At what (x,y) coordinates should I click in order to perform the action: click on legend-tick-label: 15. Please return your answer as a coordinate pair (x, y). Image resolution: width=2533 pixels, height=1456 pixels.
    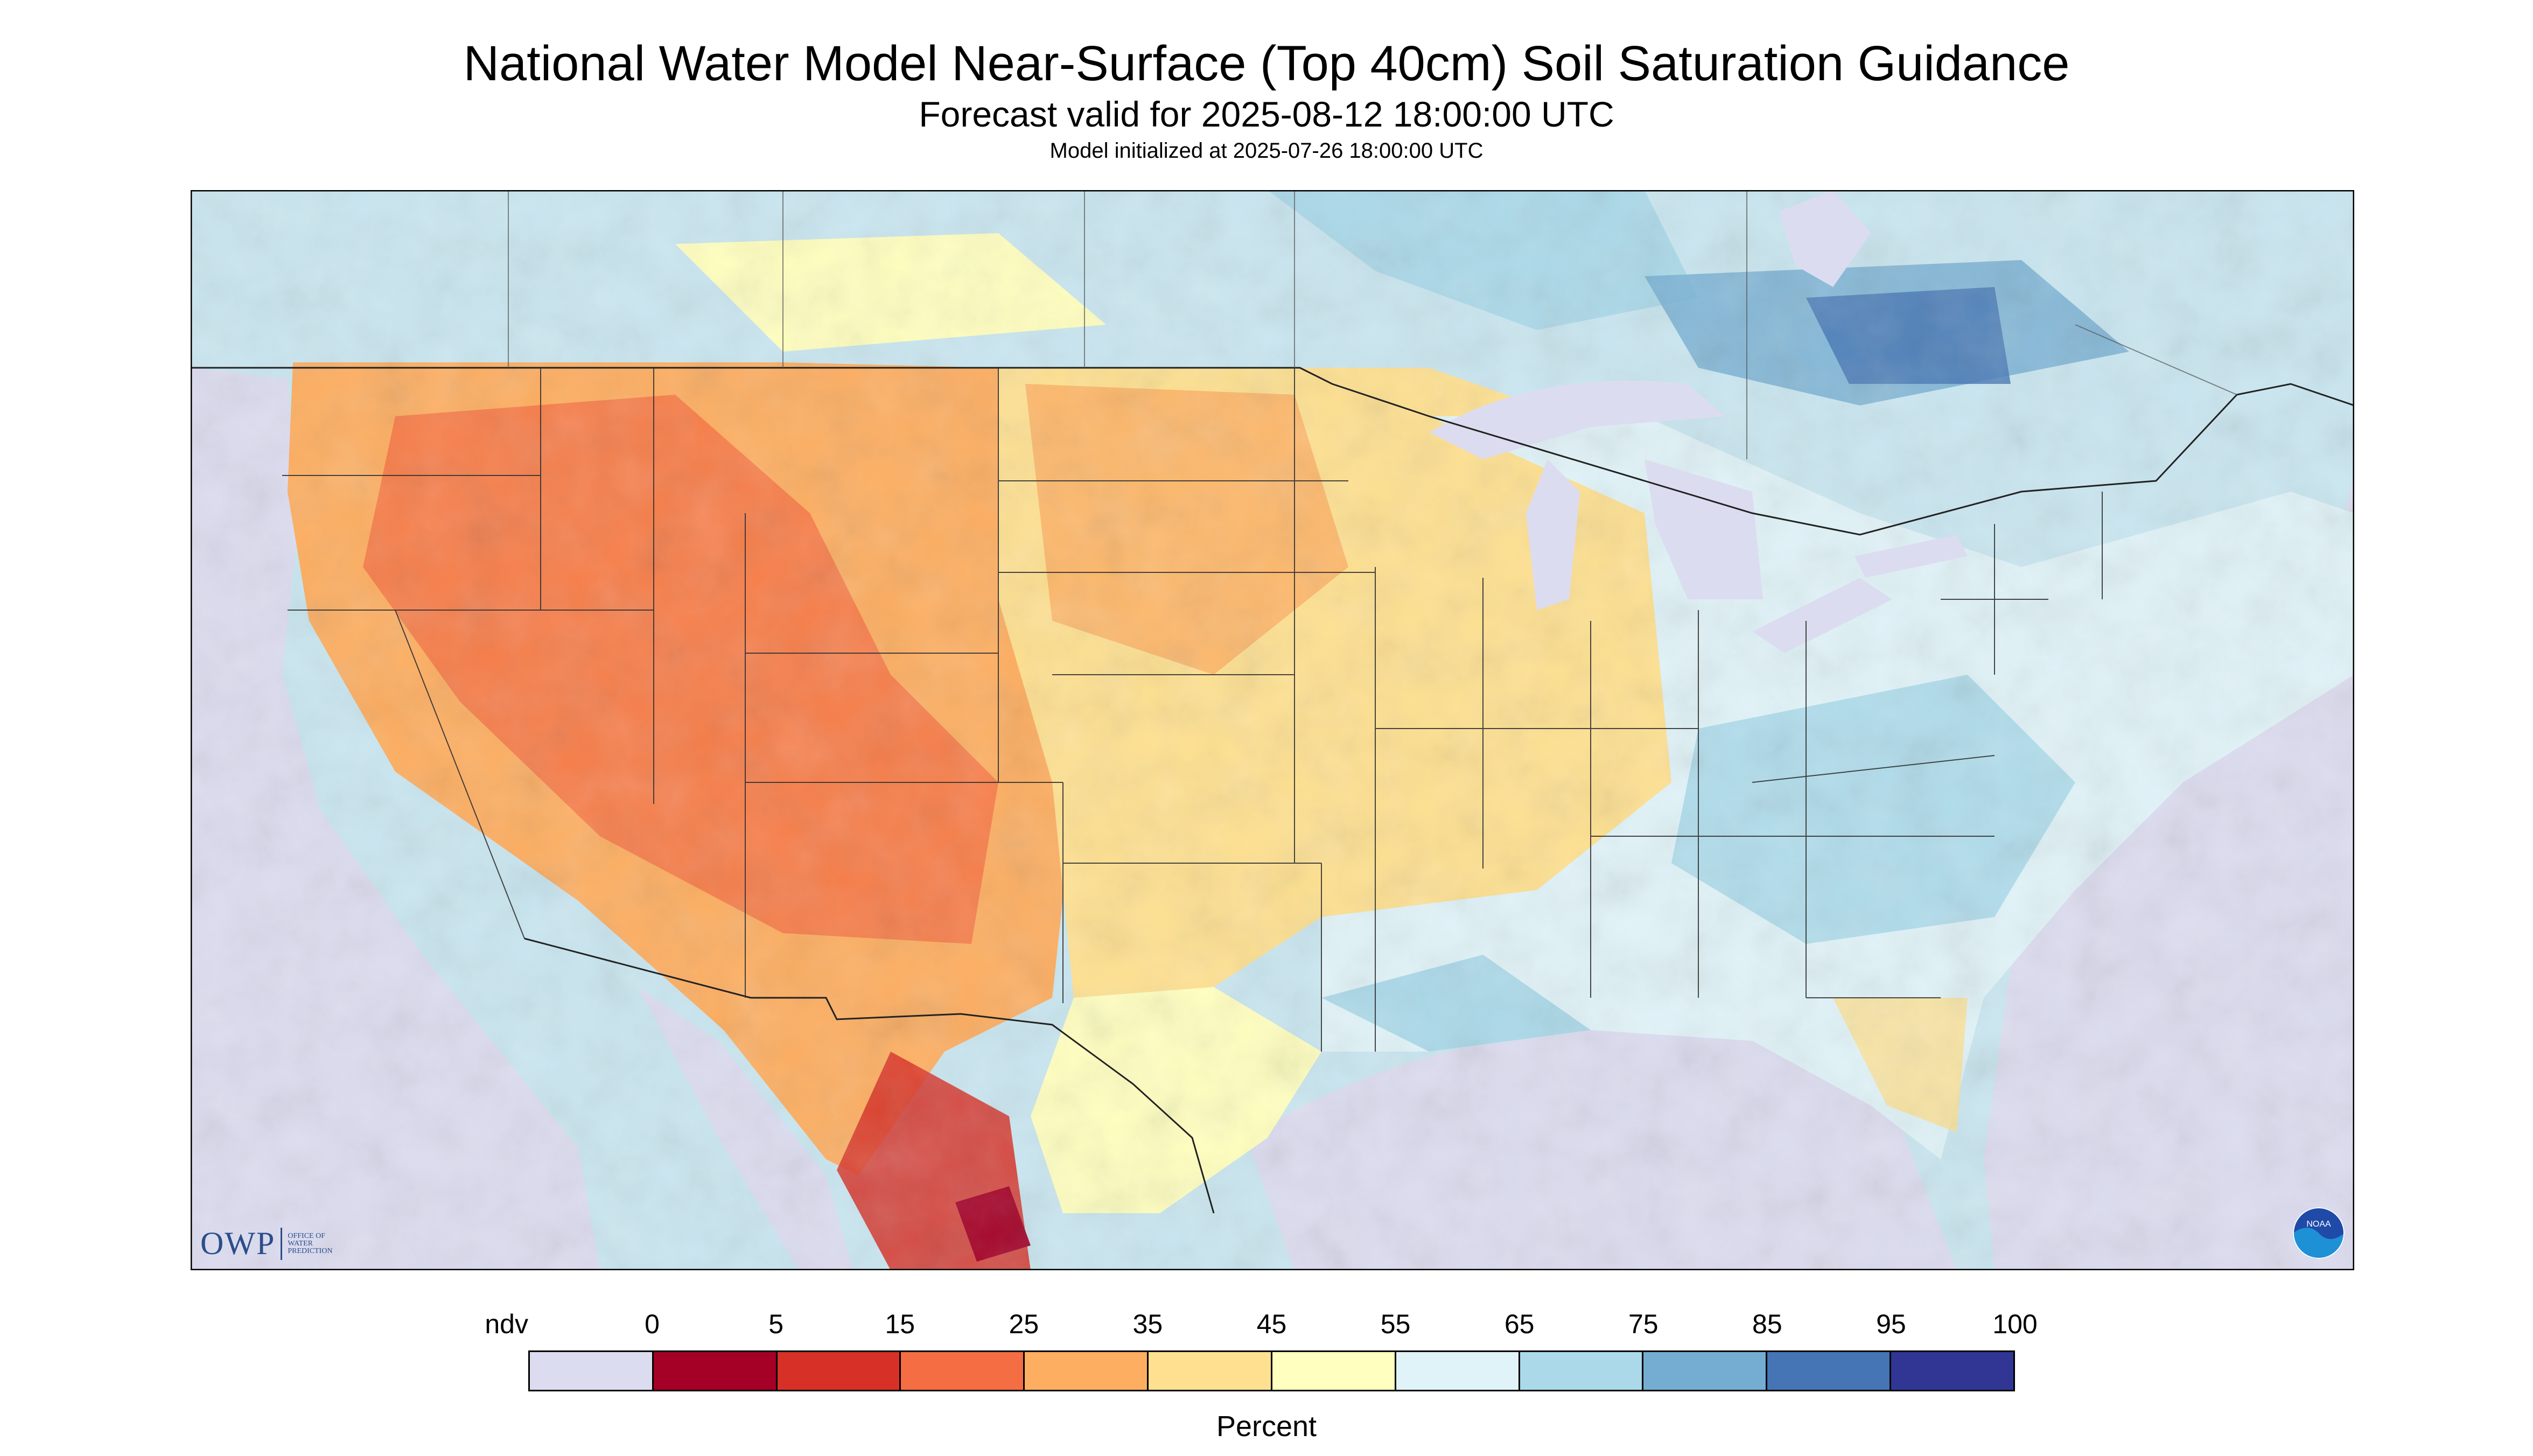
    Looking at the image, I should click on (900, 1324).